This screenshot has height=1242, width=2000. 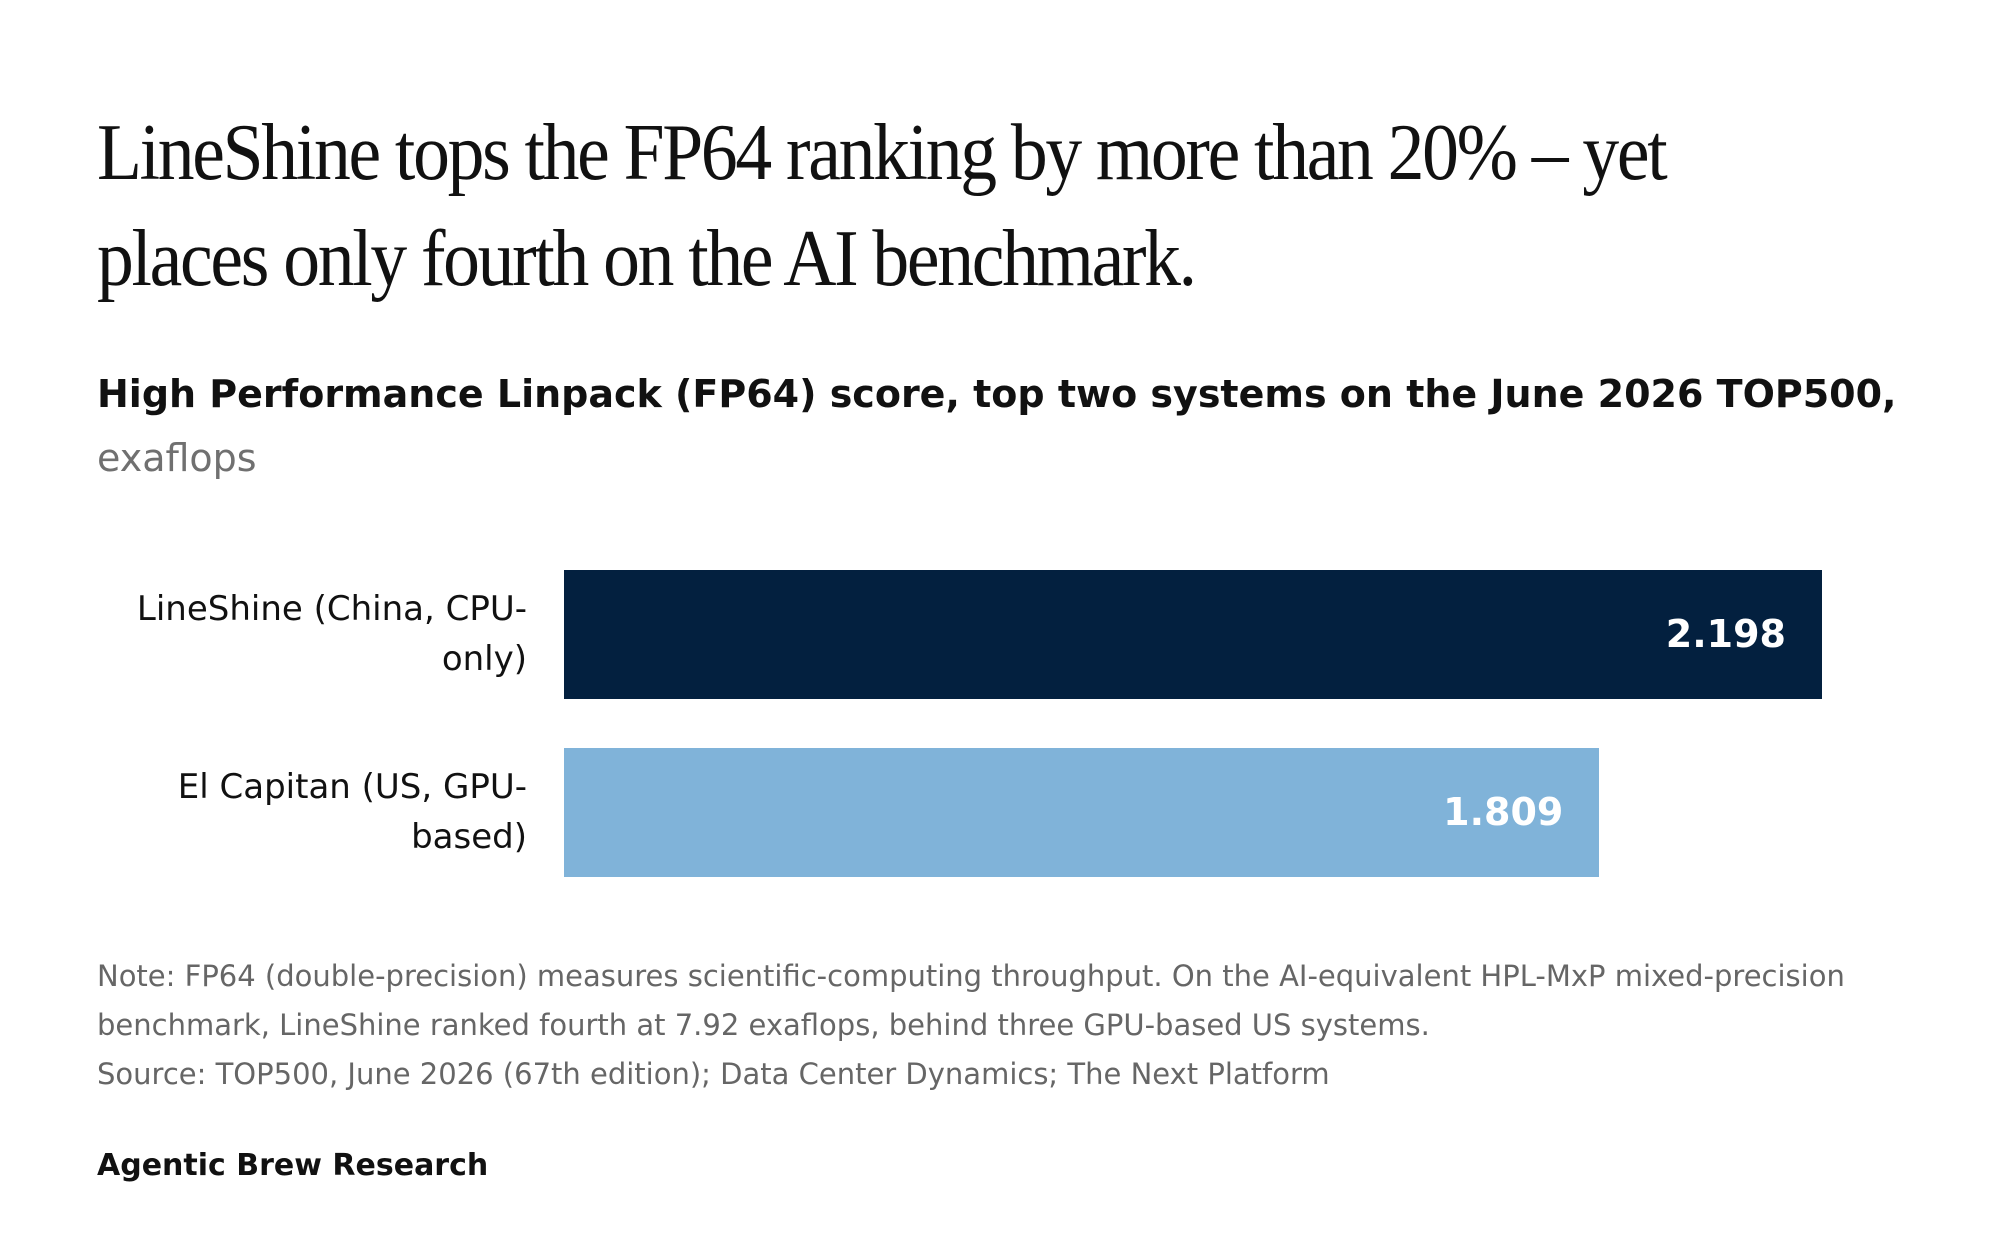 What do you see at coordinates (1193, 634) in the screenshot?
I see `bar: 2.198` at bounding box center [1193, 634].